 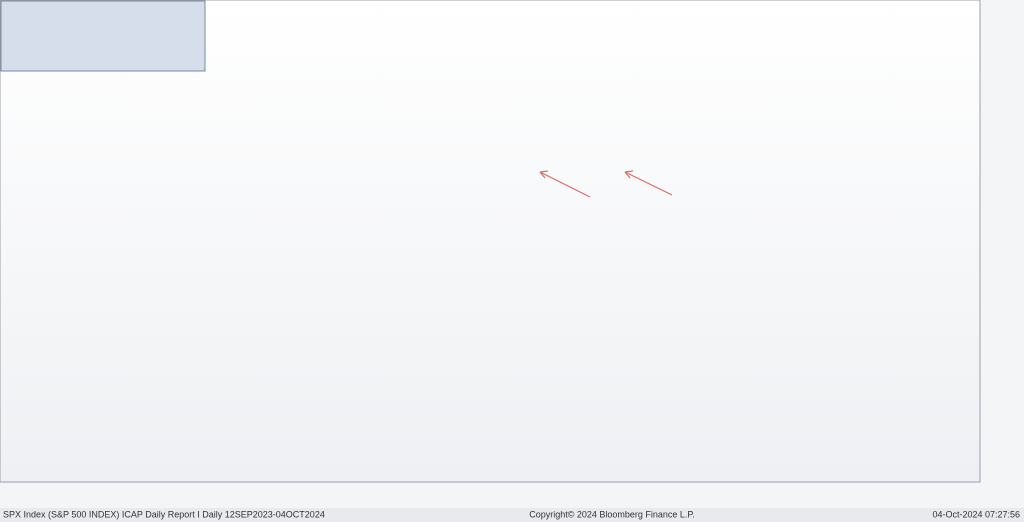 What do you see at coordinates (512, 515) in the screenshot?
I see `footer-bar` at bounding box center [512, 515].